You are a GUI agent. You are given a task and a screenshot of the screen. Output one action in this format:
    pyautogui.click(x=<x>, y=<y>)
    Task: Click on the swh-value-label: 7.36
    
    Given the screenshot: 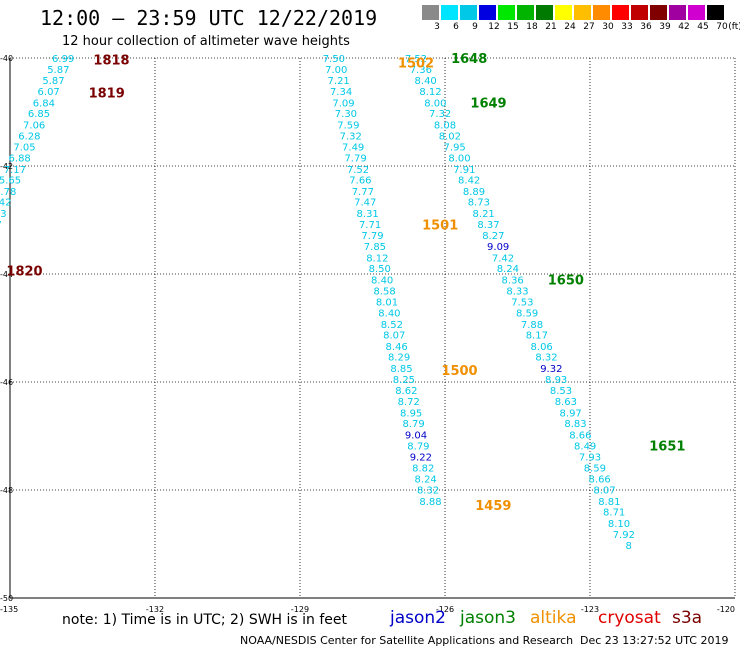 What is the action you would take?
    pyautogui.click(x=421, y=70)
    